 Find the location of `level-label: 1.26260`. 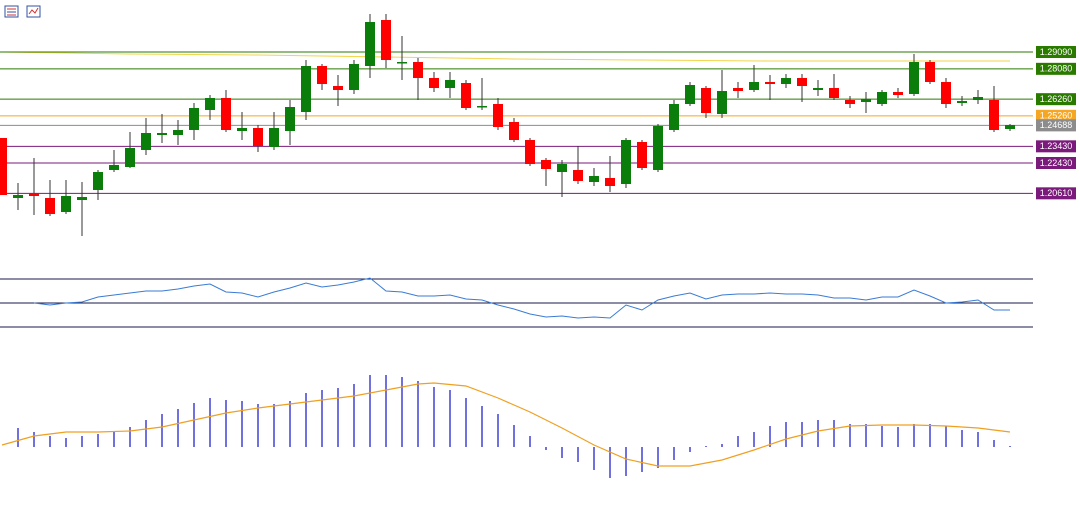

level-label: 1.26260 is located at coordinates (1056, 99).